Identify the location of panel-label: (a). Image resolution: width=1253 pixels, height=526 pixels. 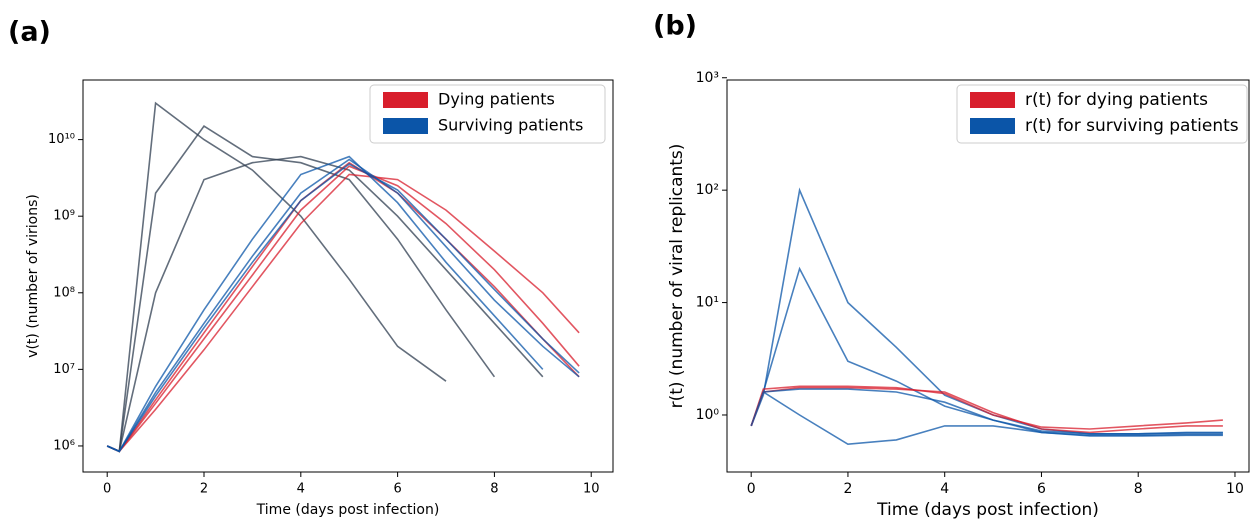
(29, 32).